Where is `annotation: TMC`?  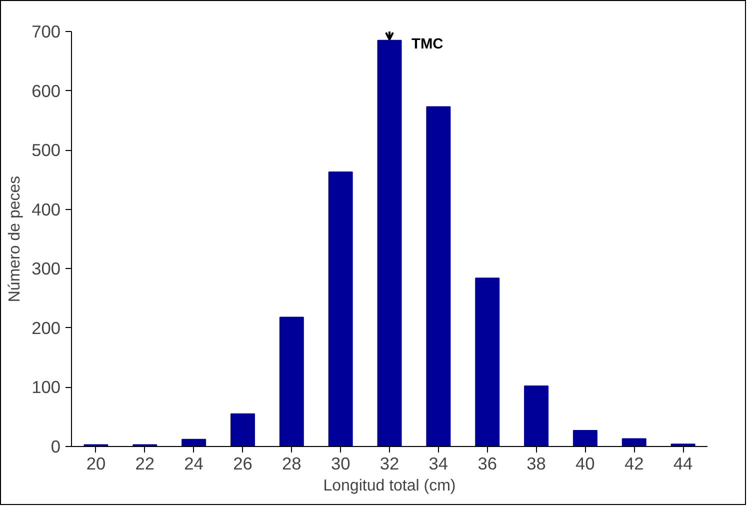
annotation: TMC is located at coordinates (428, 44).